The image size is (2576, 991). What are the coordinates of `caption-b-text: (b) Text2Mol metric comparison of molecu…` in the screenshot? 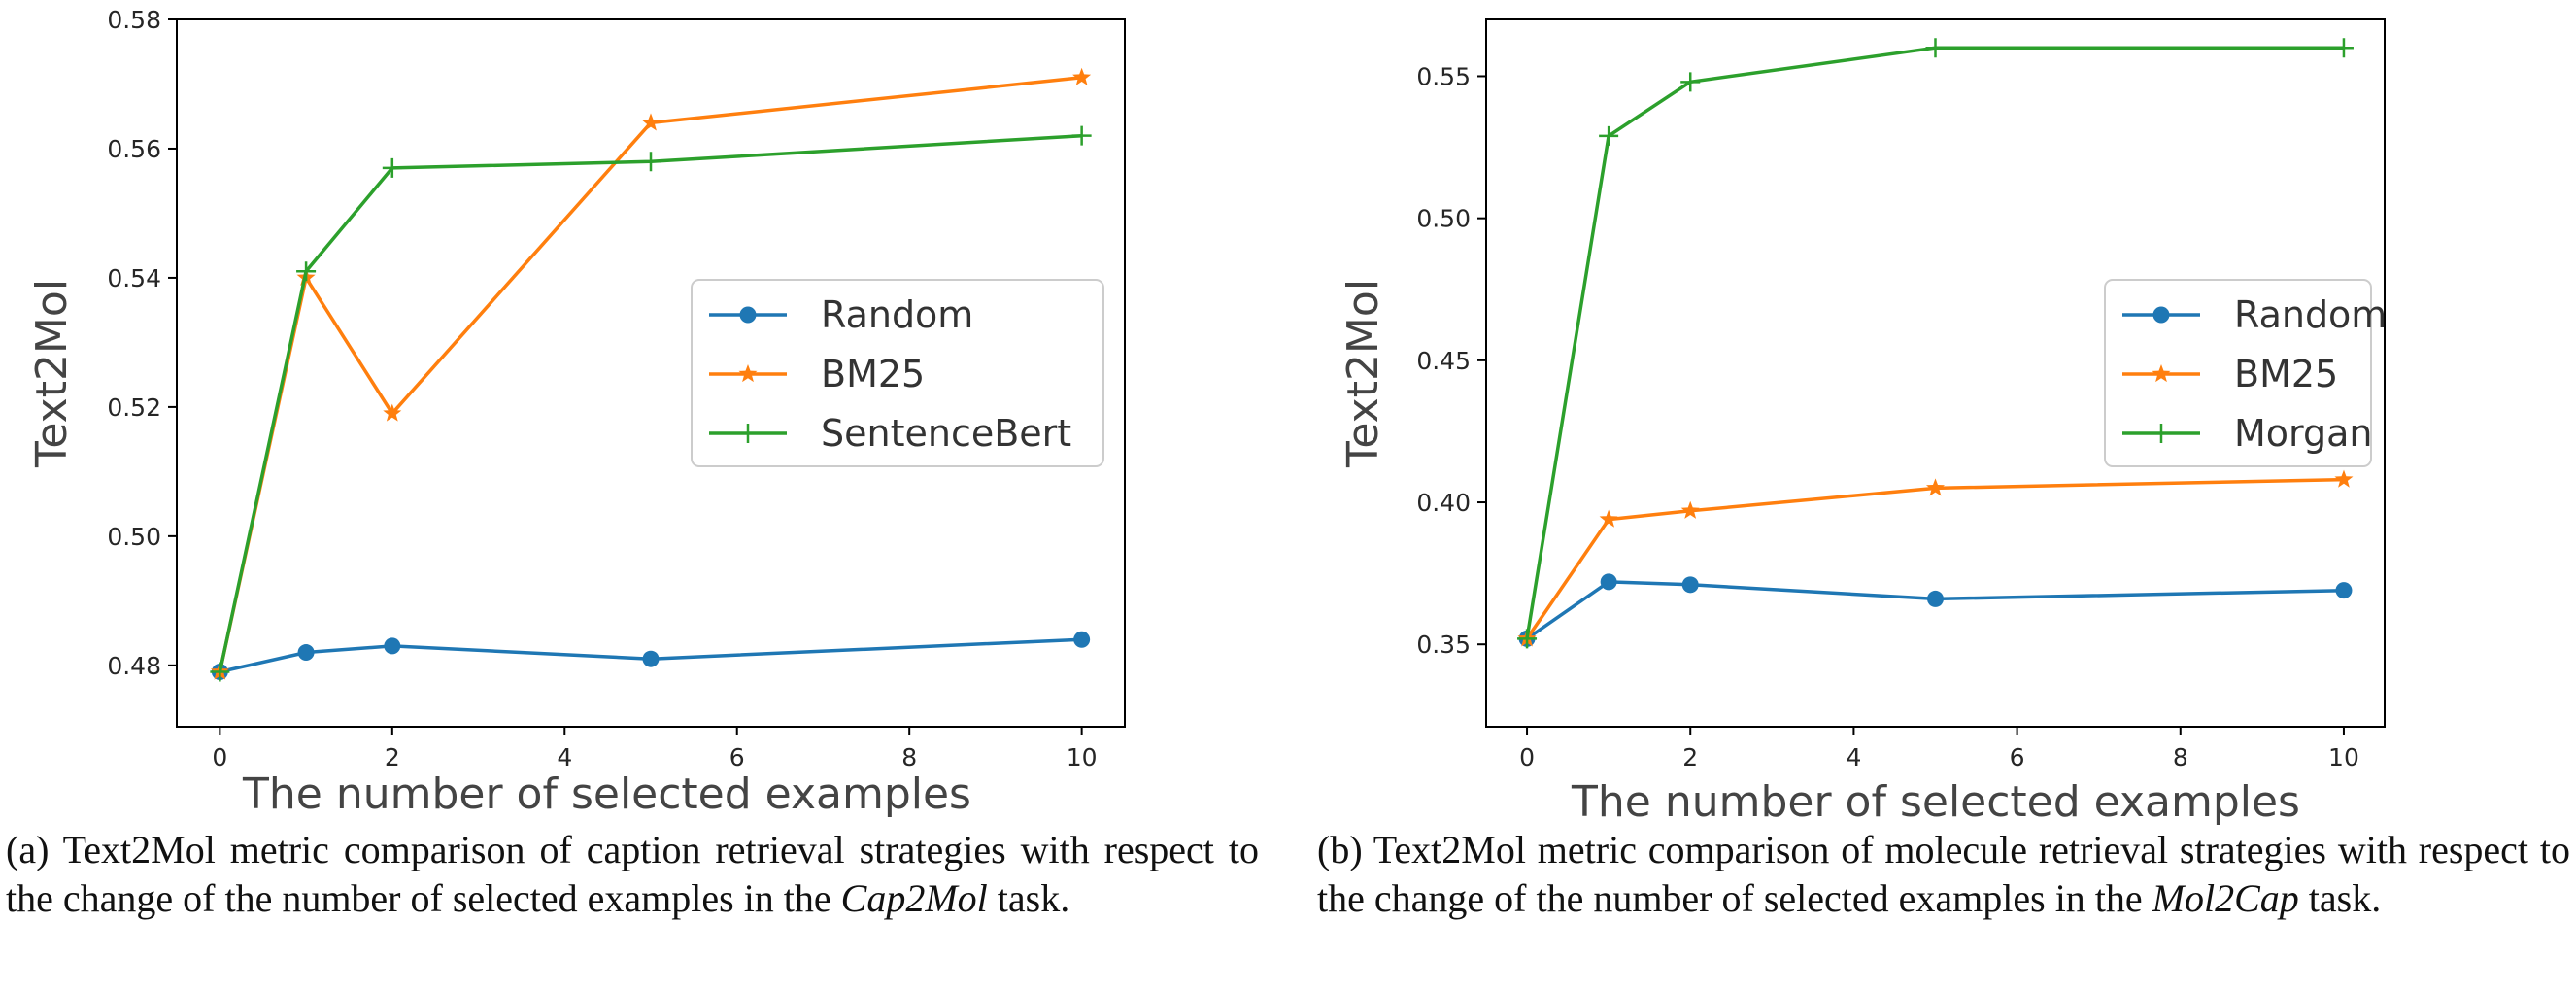 It's located at (1943, 874).